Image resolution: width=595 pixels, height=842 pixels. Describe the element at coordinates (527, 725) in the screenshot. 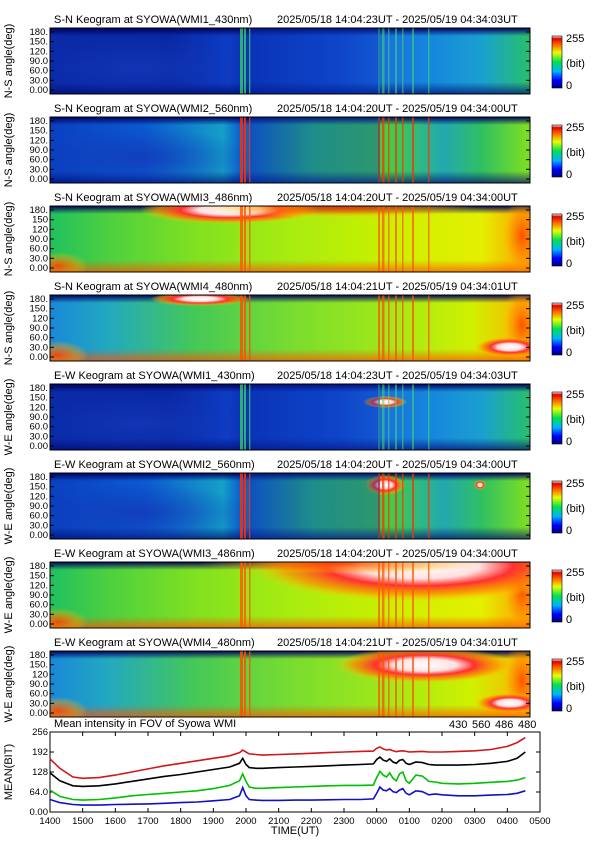

I see `legend-entry-480: 480` at that location.